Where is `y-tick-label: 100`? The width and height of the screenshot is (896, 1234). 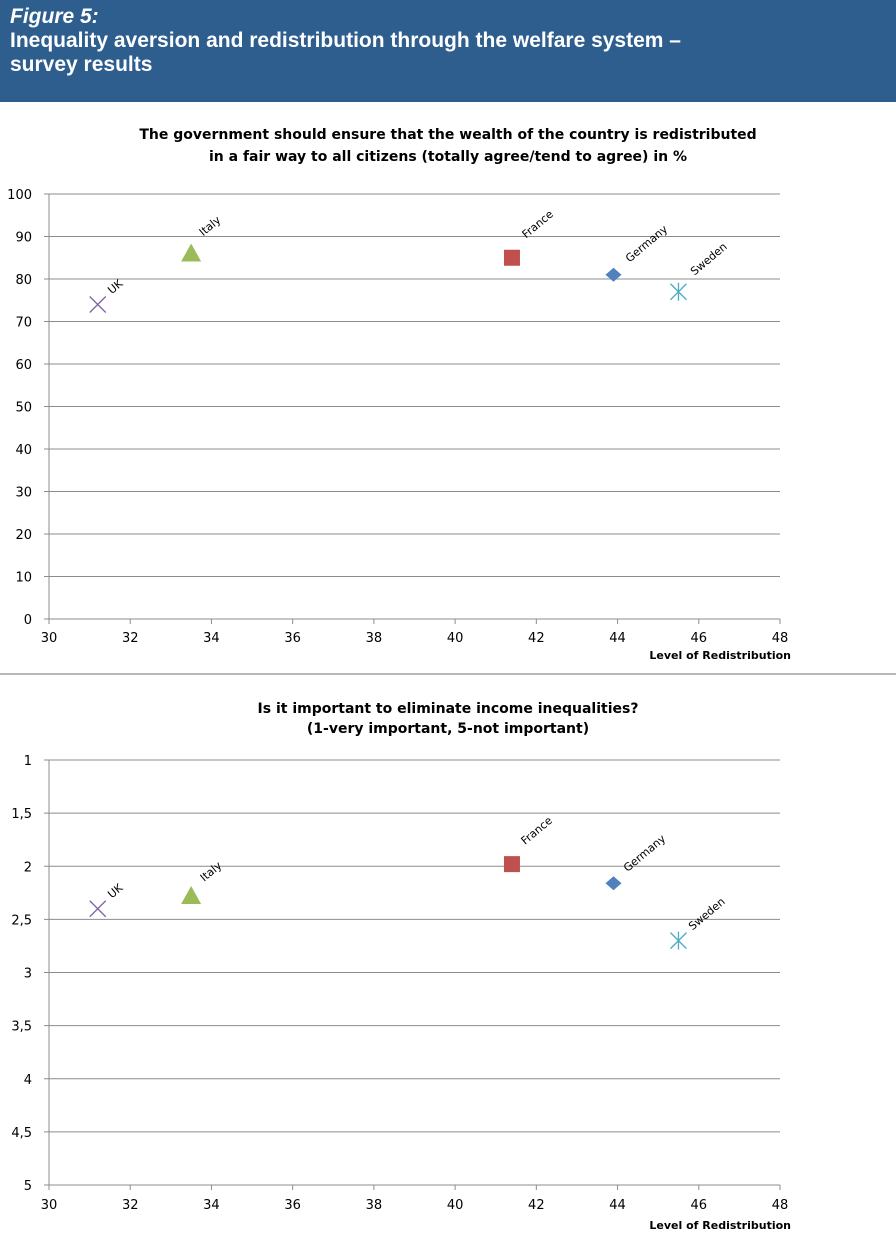 y-tick-label: 100 is located at coordinates (19, 195).